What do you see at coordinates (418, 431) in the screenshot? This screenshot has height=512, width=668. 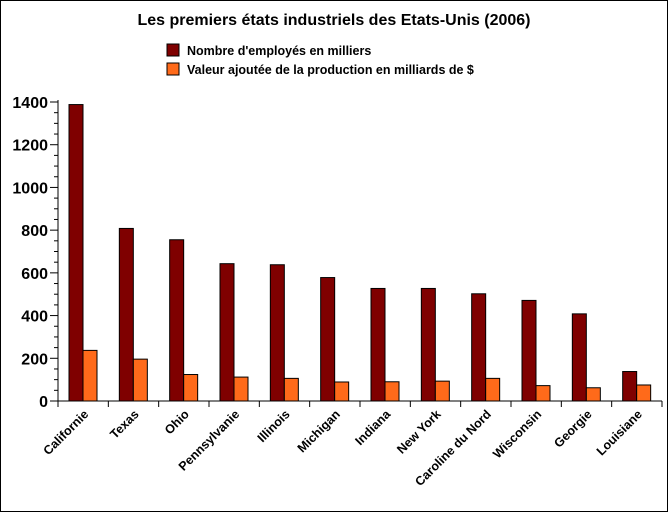 I see `x-tick-label: New York` at bounding box center [418, 431].